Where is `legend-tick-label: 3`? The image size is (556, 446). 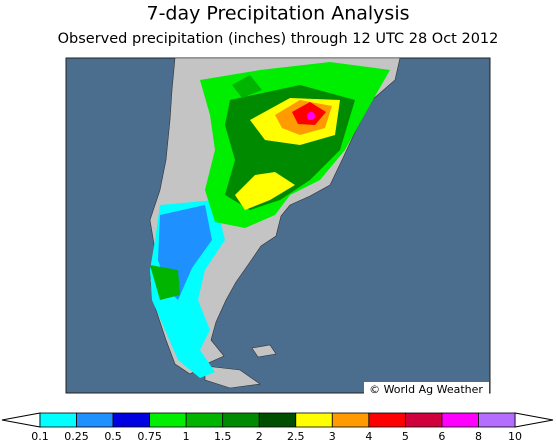
legend-tick-label: 3 is located at coordinates (332, 436).